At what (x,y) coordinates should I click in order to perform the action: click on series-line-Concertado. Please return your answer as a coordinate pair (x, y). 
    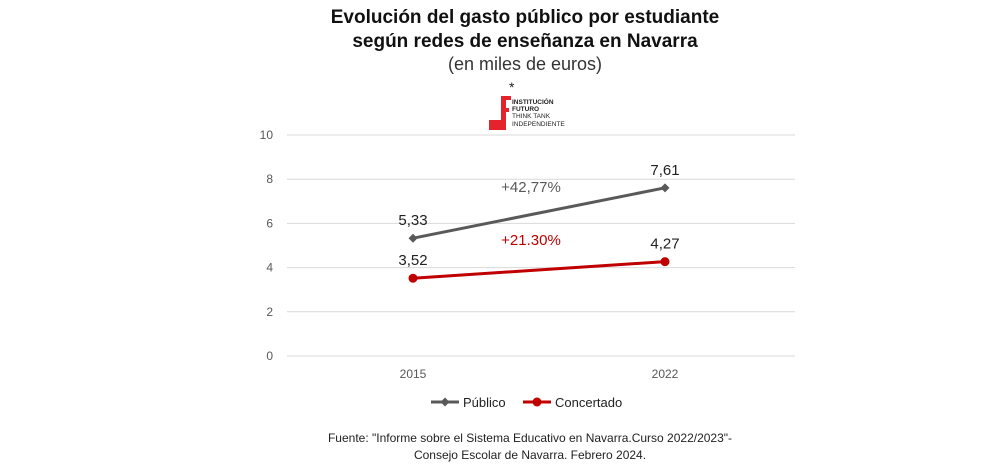
    Looking at the image, I should click on (539, 270).